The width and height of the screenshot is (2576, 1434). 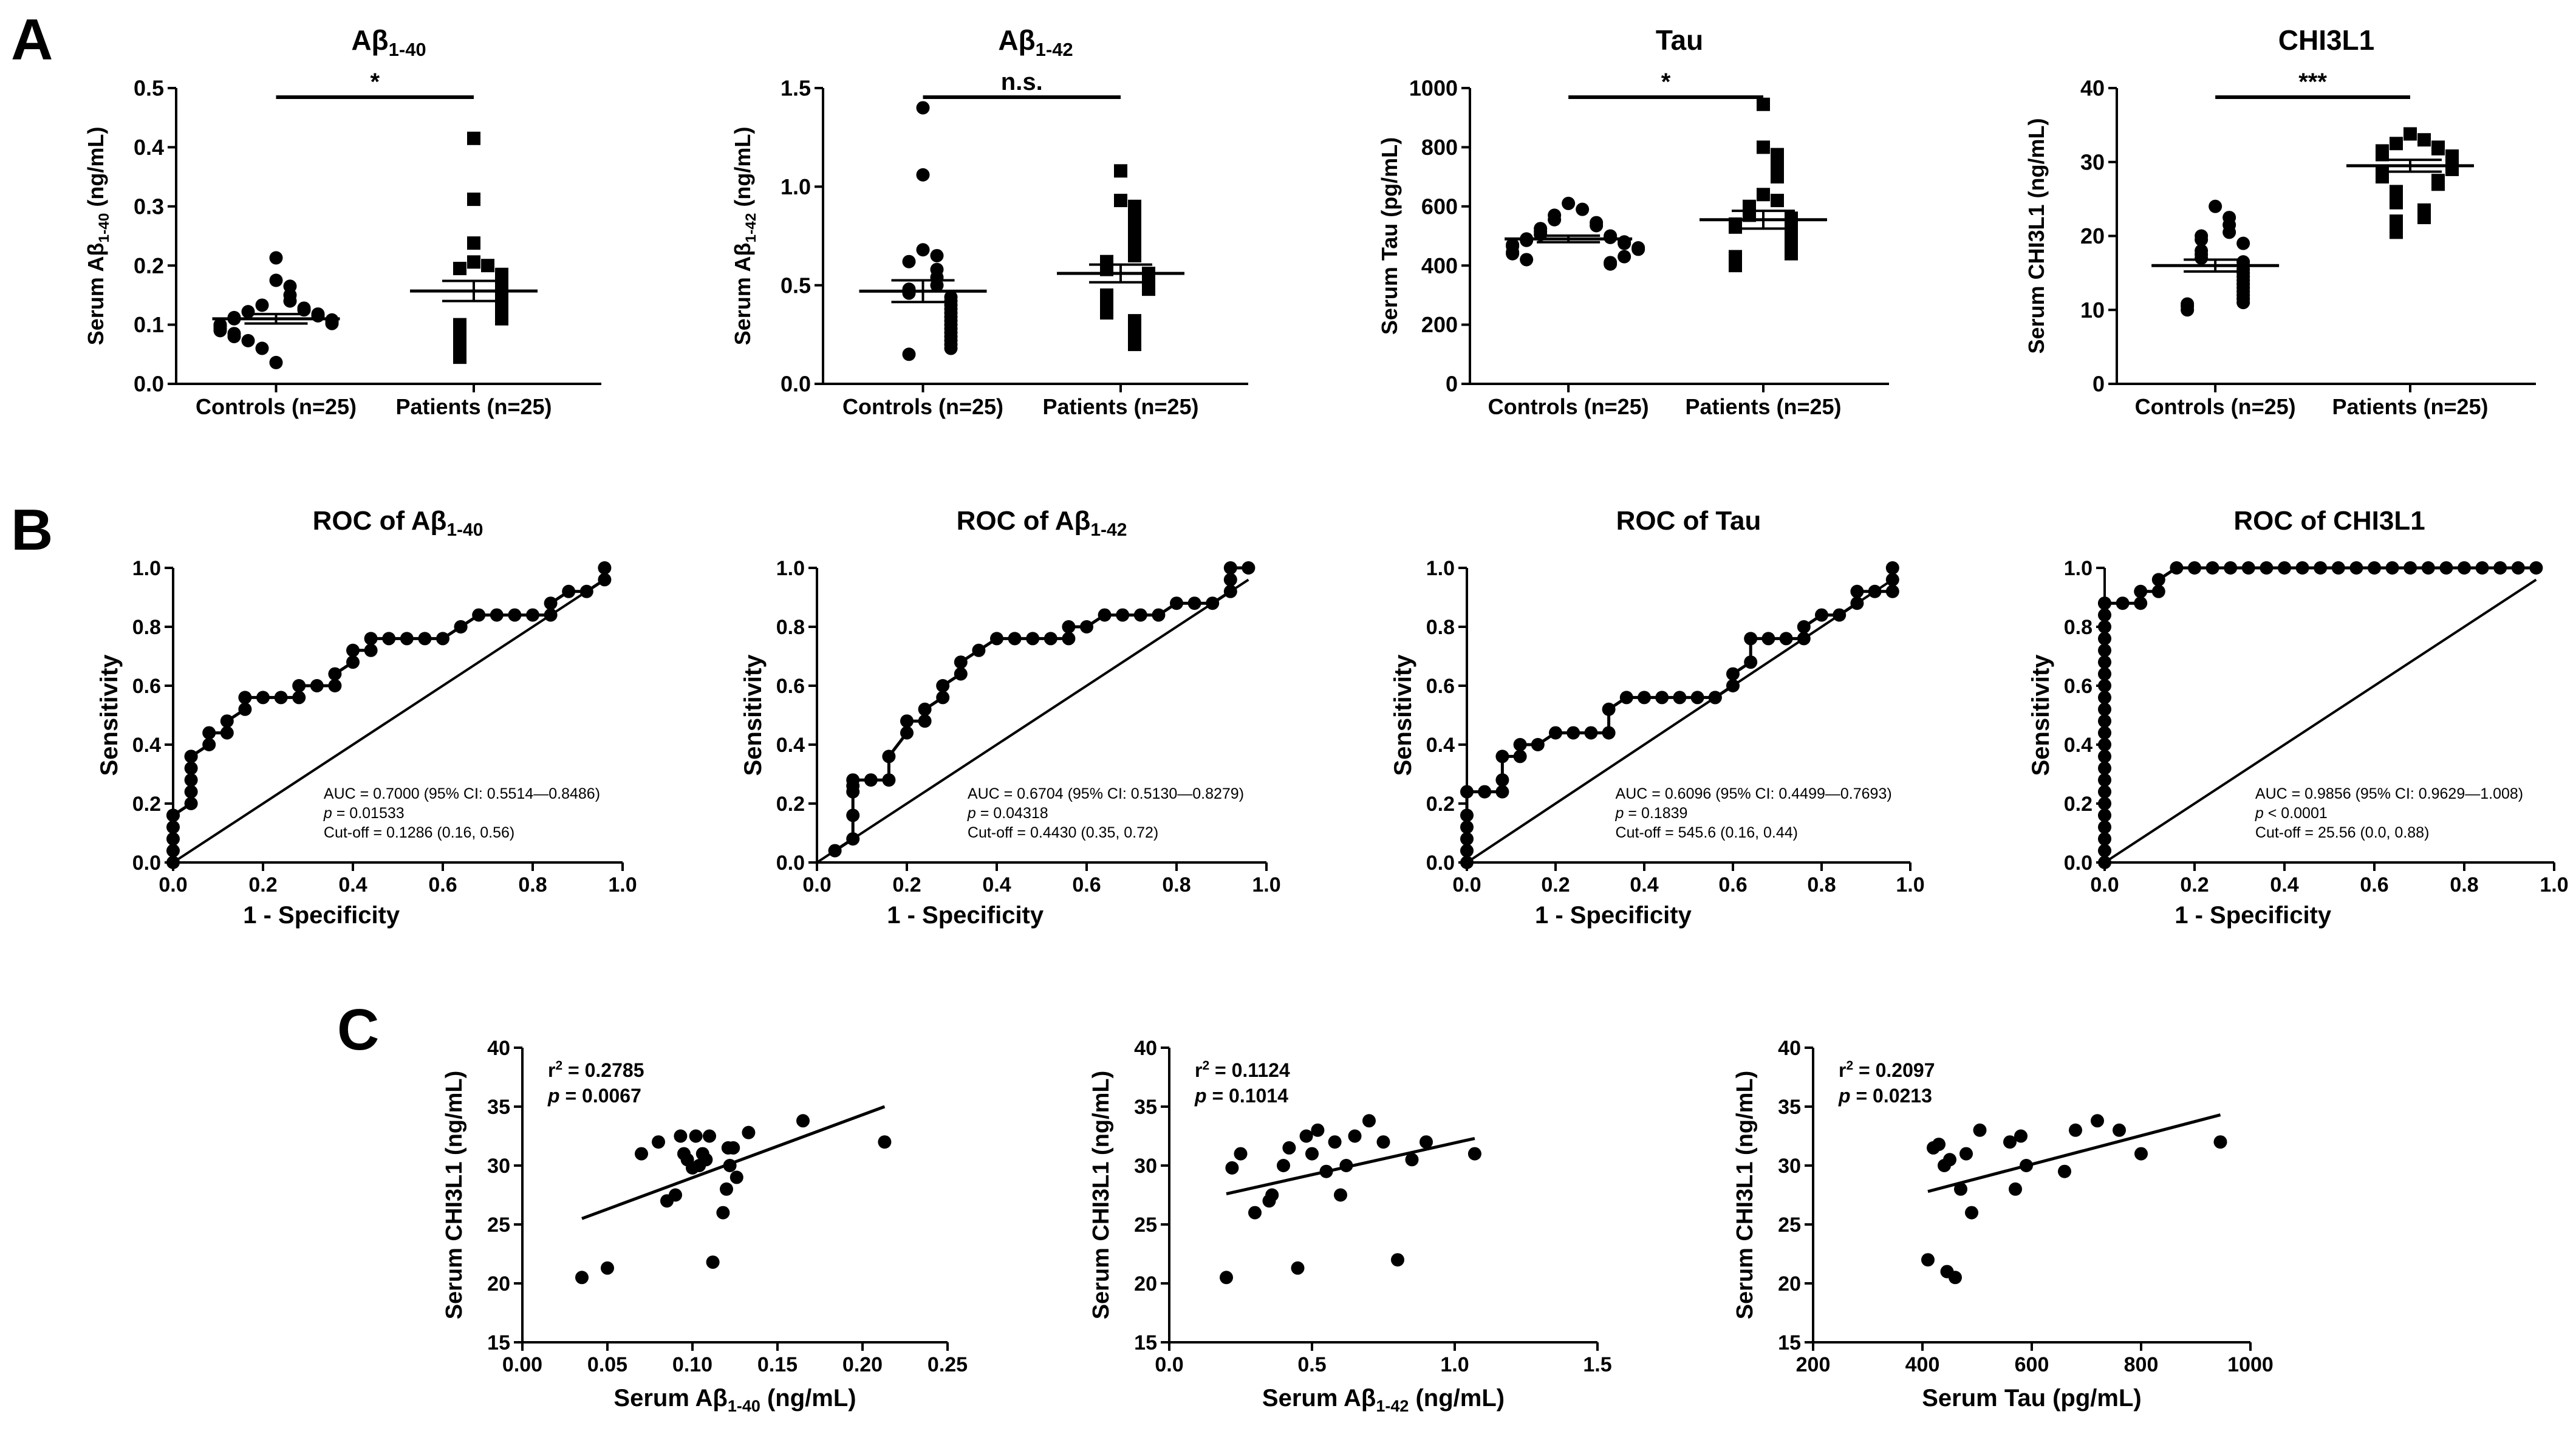 I want to click on x-tick-label: 0.4, so click(x=2284, y=884).